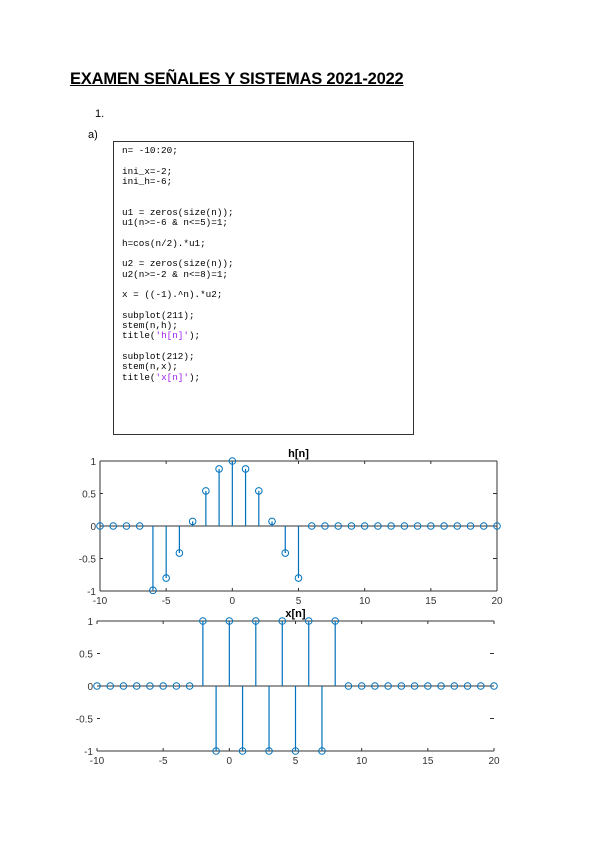 The width and height of the screenshot is (600, 848). Describe the element at coordinates (147, 171) in the screenshot. I see `code-text: ini_x=-2;` at that location.